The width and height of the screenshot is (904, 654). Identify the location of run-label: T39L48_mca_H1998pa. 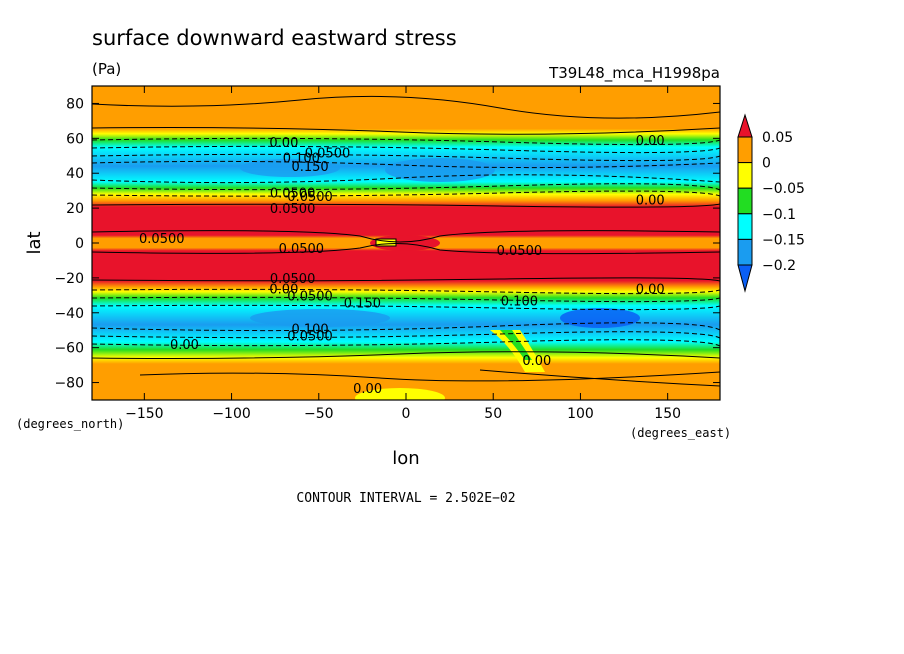
(634, 73).